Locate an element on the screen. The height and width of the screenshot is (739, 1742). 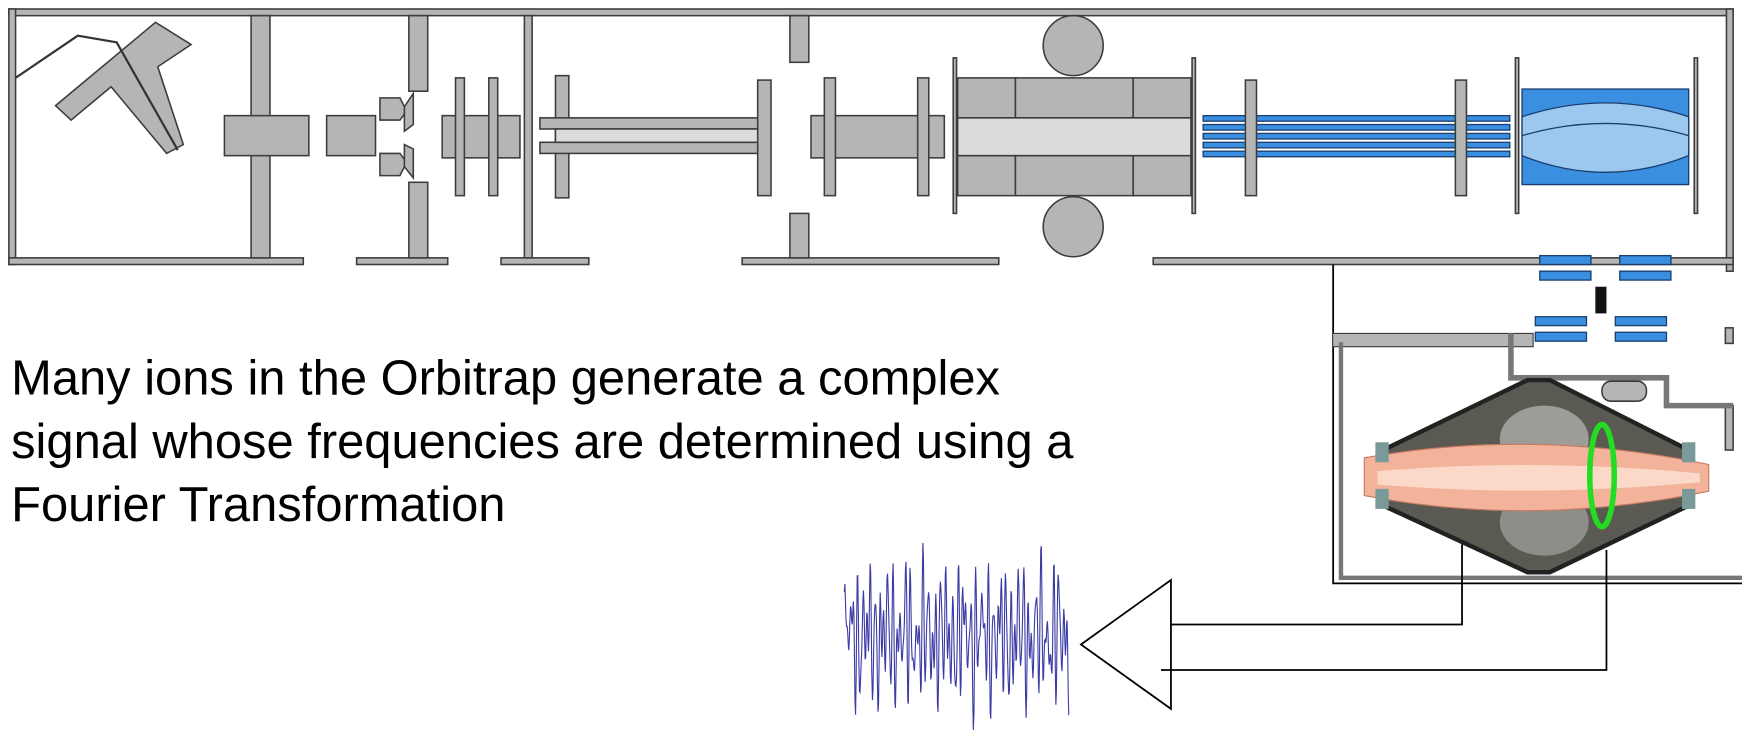
transfer-multipole is located at coordinates (1450, 136).